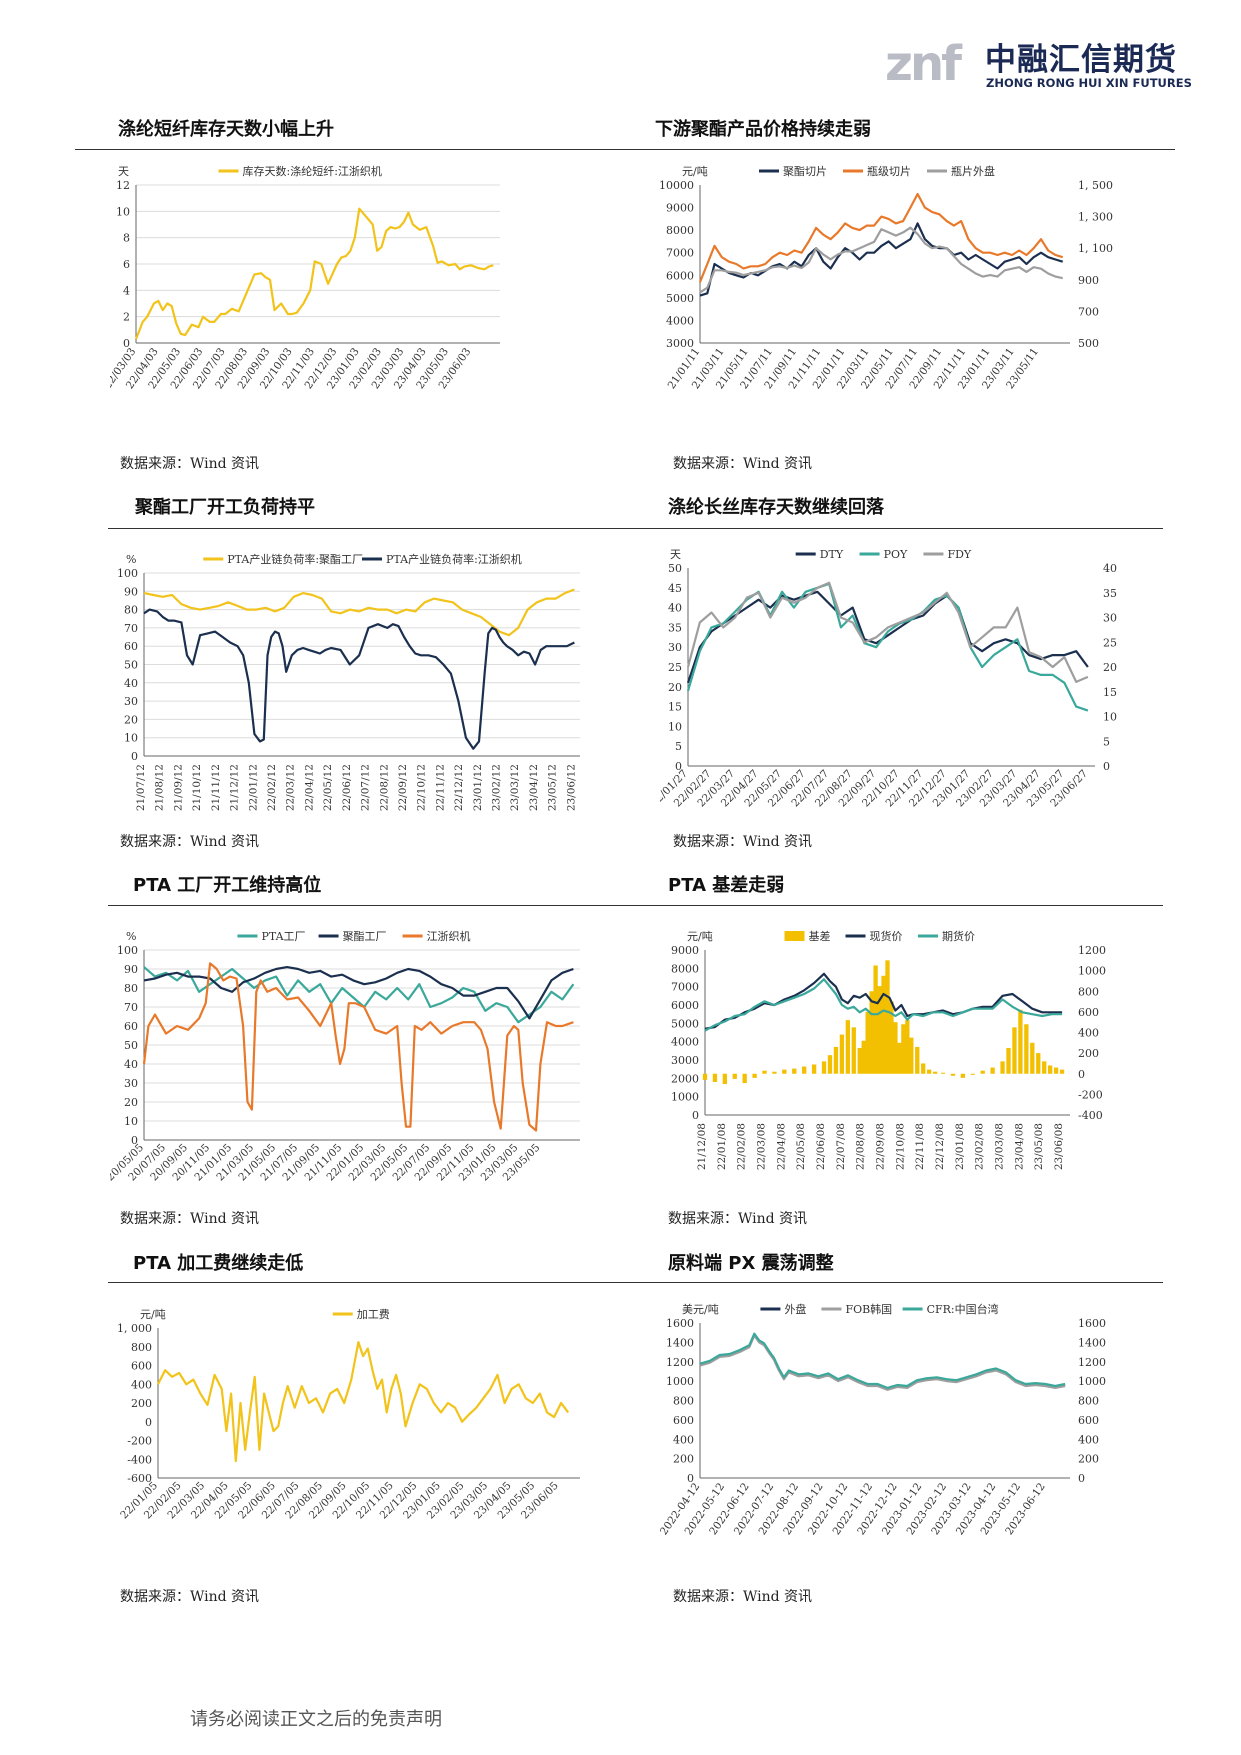  Describe the element at coordinates (365, 936) in the screenshot. I see `legend-label: 聚酯工厂` at that location.